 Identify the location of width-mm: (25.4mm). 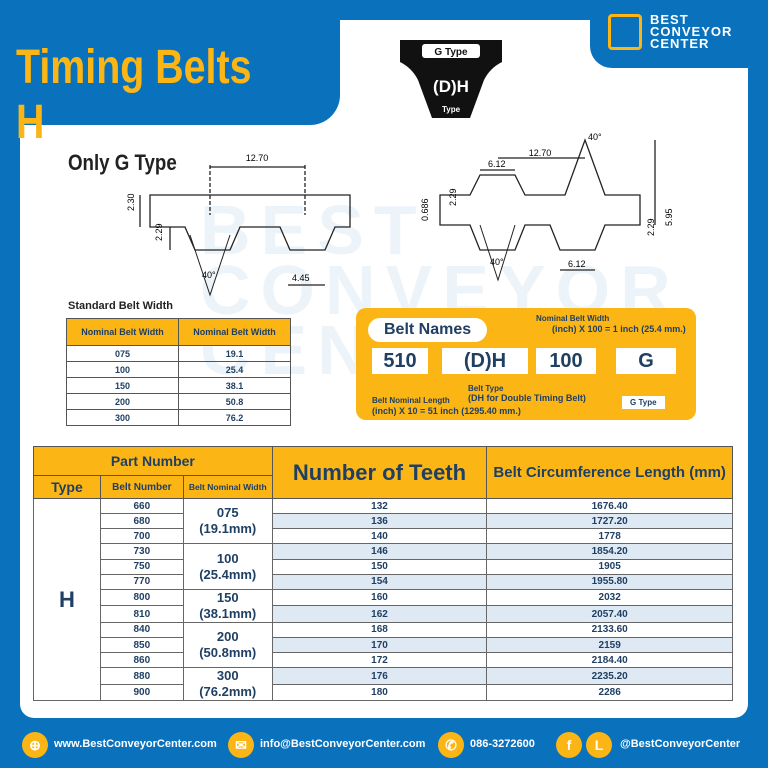
(228, 574).